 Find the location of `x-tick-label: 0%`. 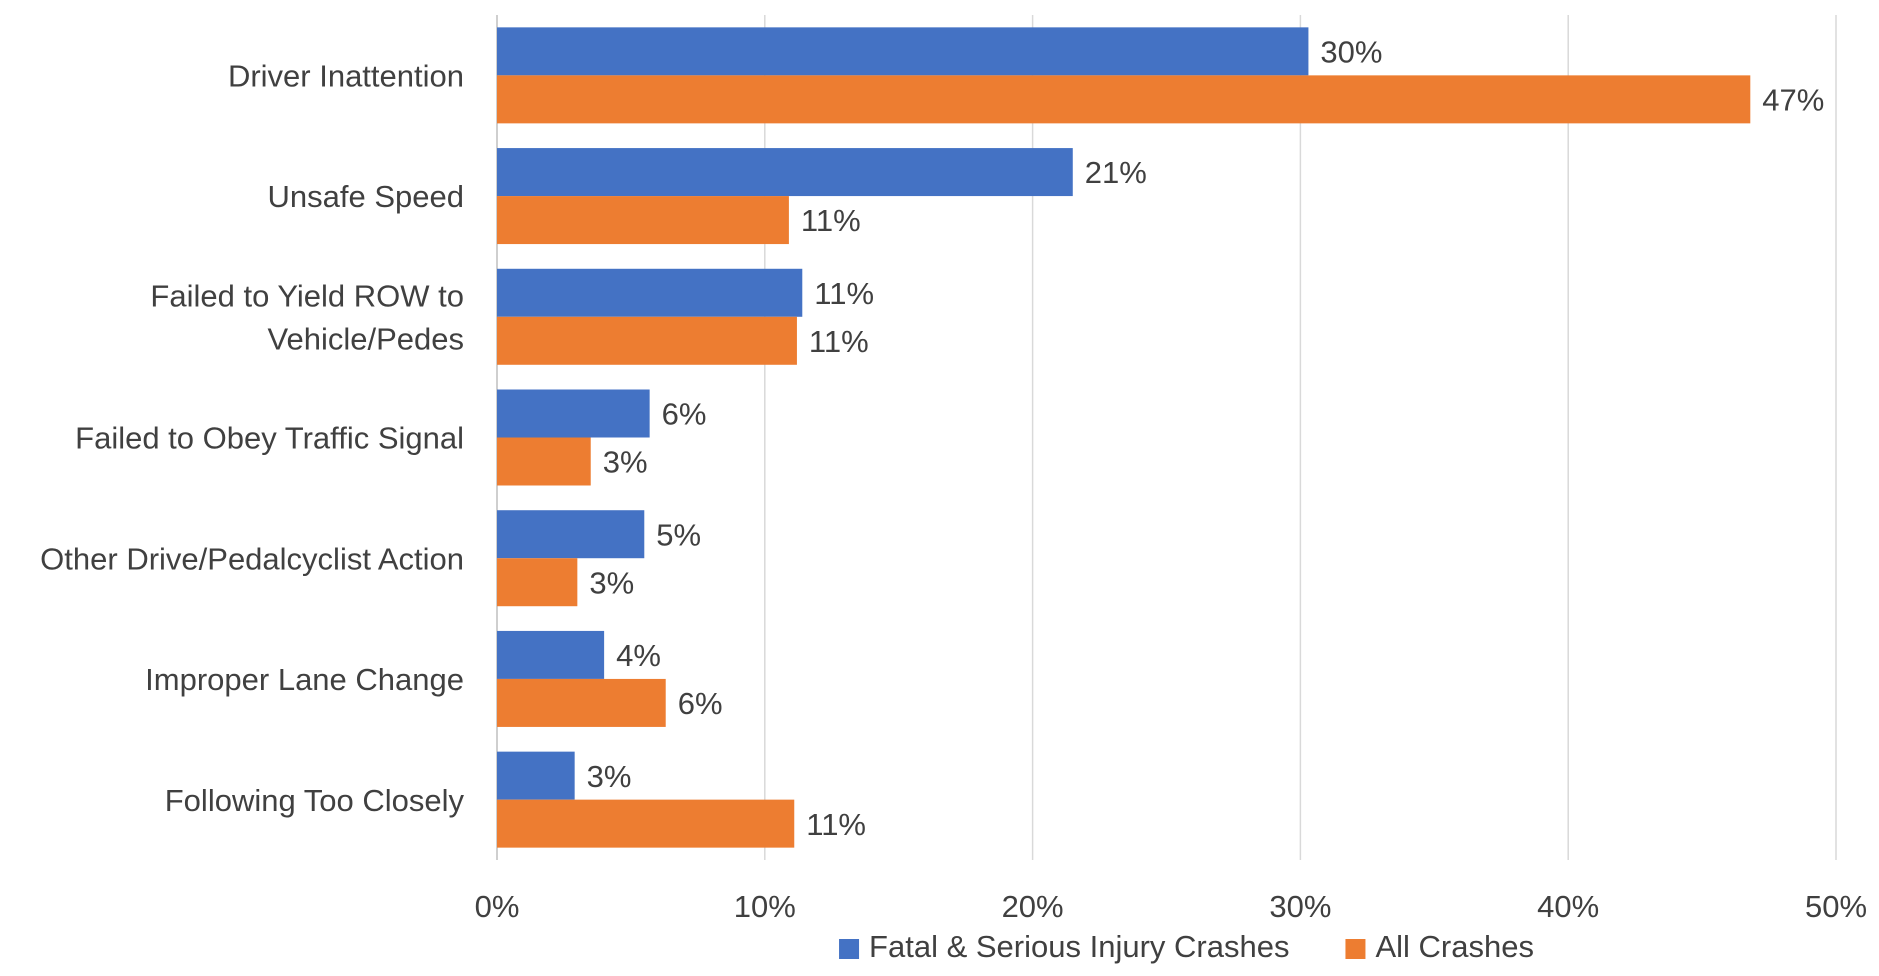

x-tick-label: 0% is located at coordinates (497, 906).